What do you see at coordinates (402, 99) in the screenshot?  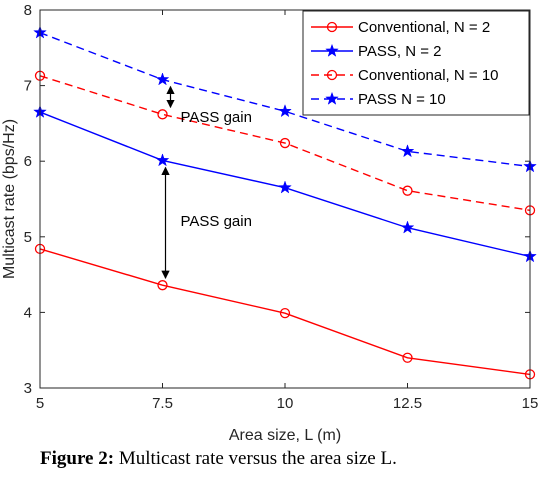 I see `legend-label: PASS N = 10` at bounding box center [402, 99].